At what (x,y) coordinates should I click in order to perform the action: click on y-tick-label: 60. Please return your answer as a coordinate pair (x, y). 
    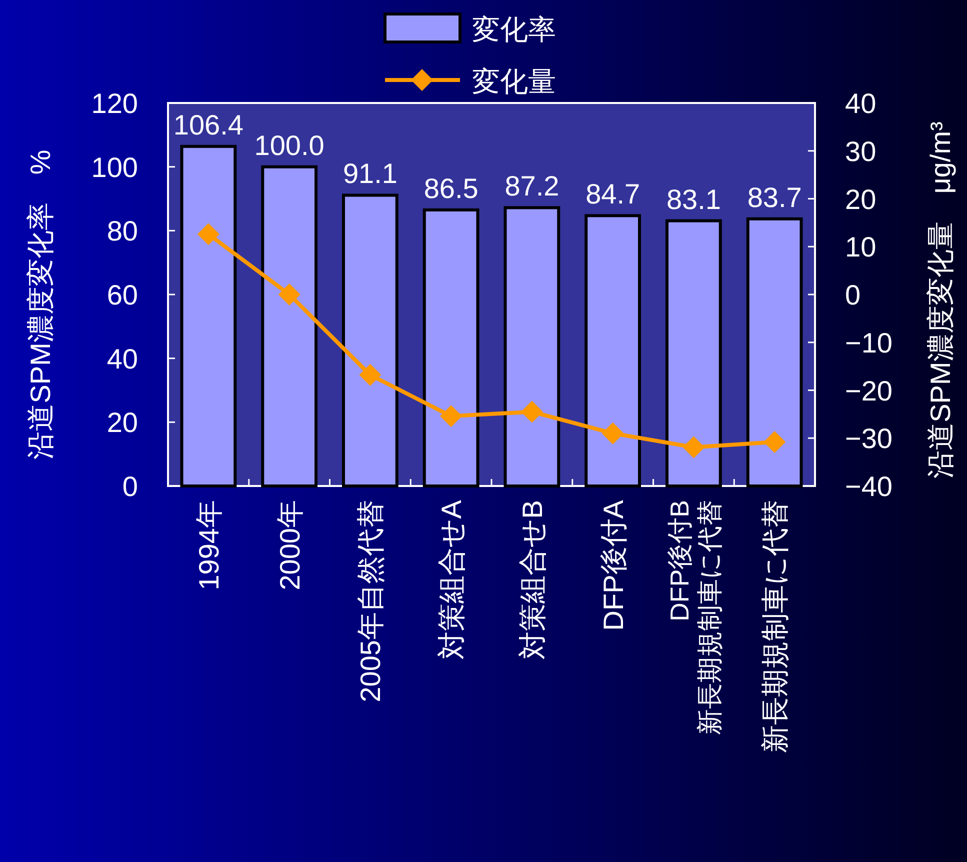
    Looking at the image, I should click on (122, 295).